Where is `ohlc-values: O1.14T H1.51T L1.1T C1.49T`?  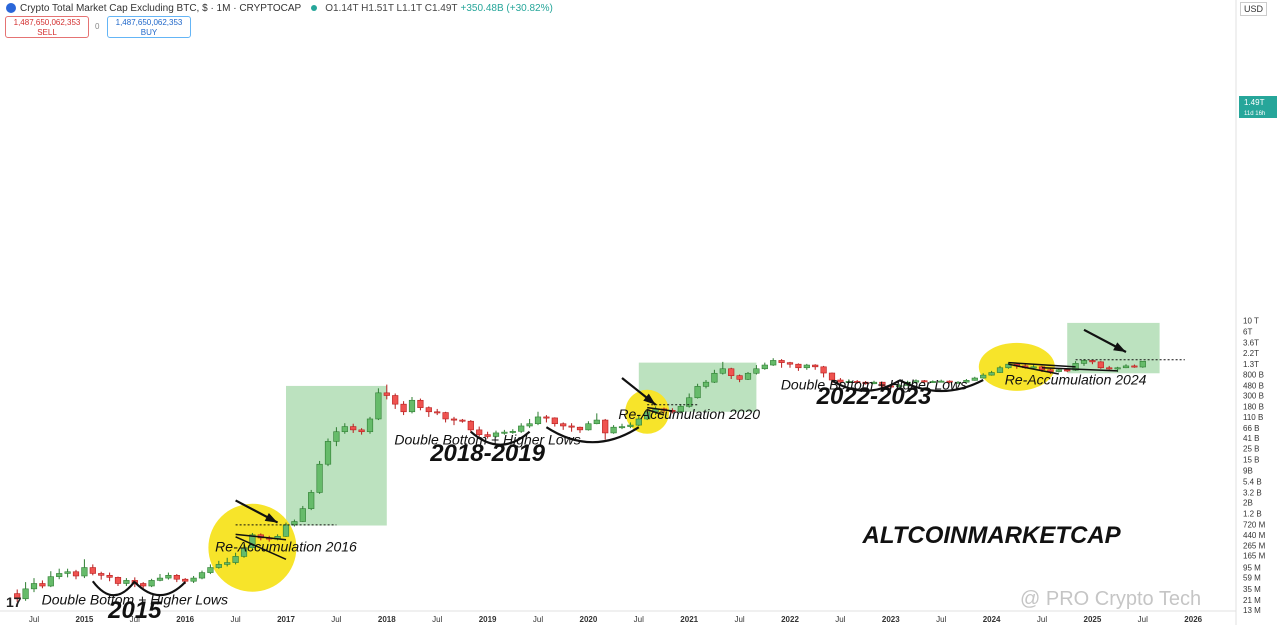 ohlc-values: O1.14T H1.51T L1.1T C1.49T is located at coordinates (391, 8).